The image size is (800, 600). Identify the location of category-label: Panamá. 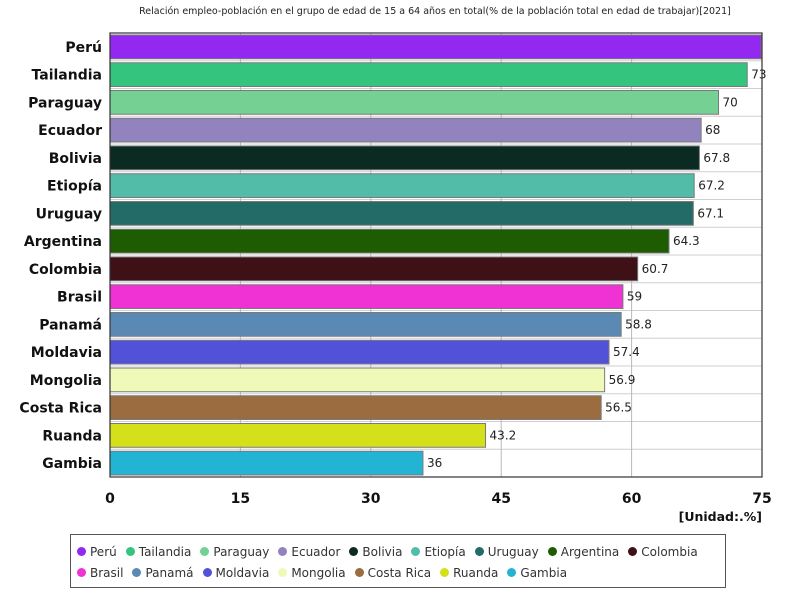
(70, 325).